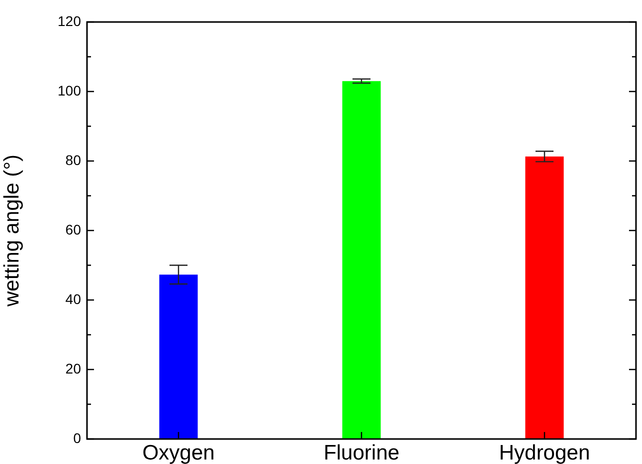  What do you see at coordinates (178, 452) in the screenshot?
I see `x-tick-label: Oxygen` at bounding box center [178, 452].